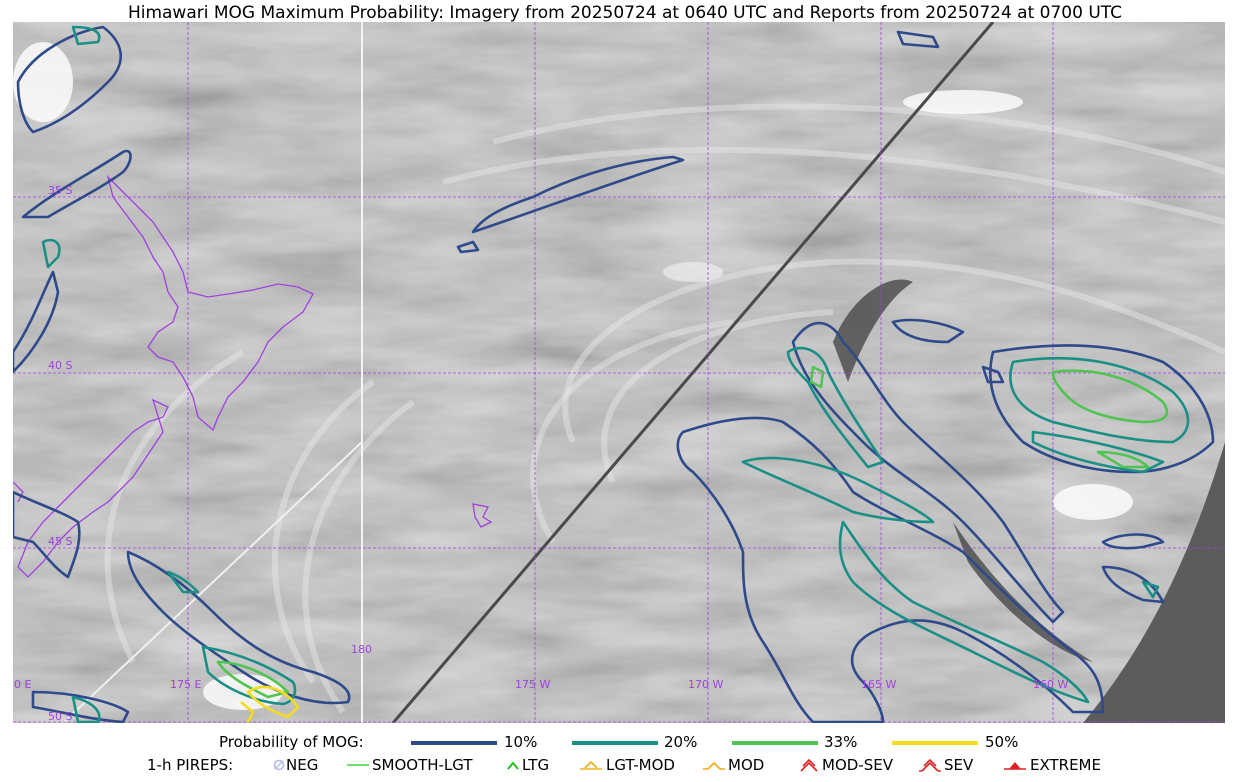  What do you see at coordinates (270, 704) in the screenshot?
I see `contours-50pct` at bounding box center [270, 704].